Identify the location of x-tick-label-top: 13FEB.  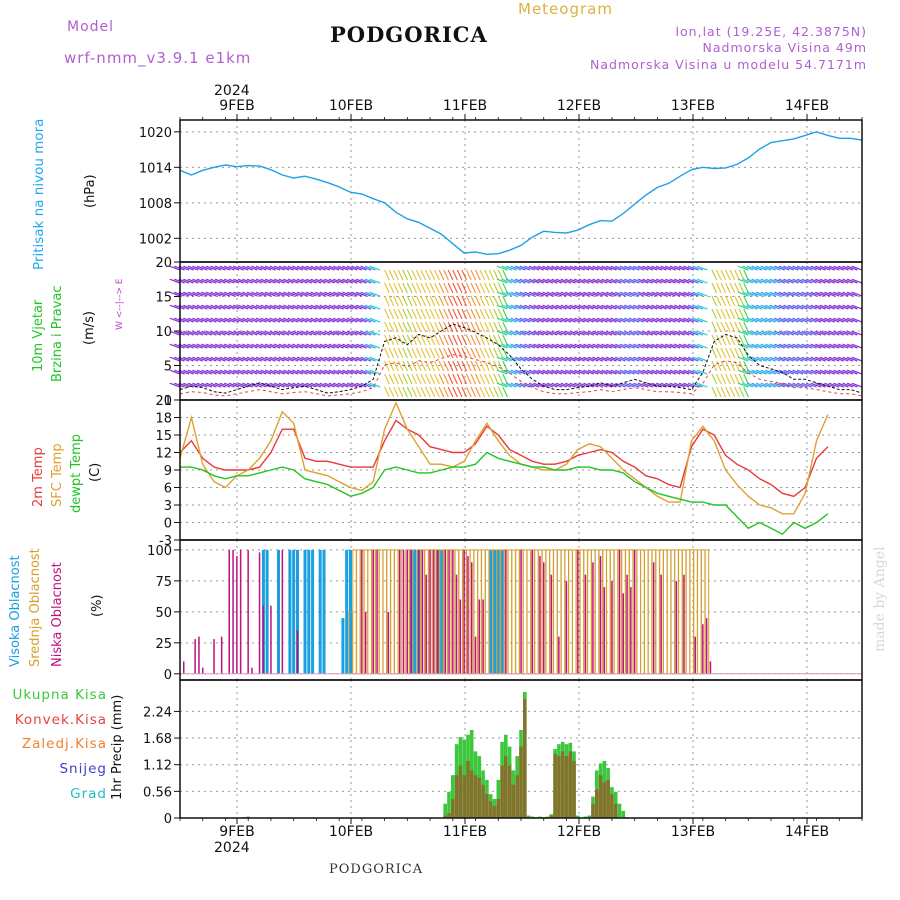
(693, 106).